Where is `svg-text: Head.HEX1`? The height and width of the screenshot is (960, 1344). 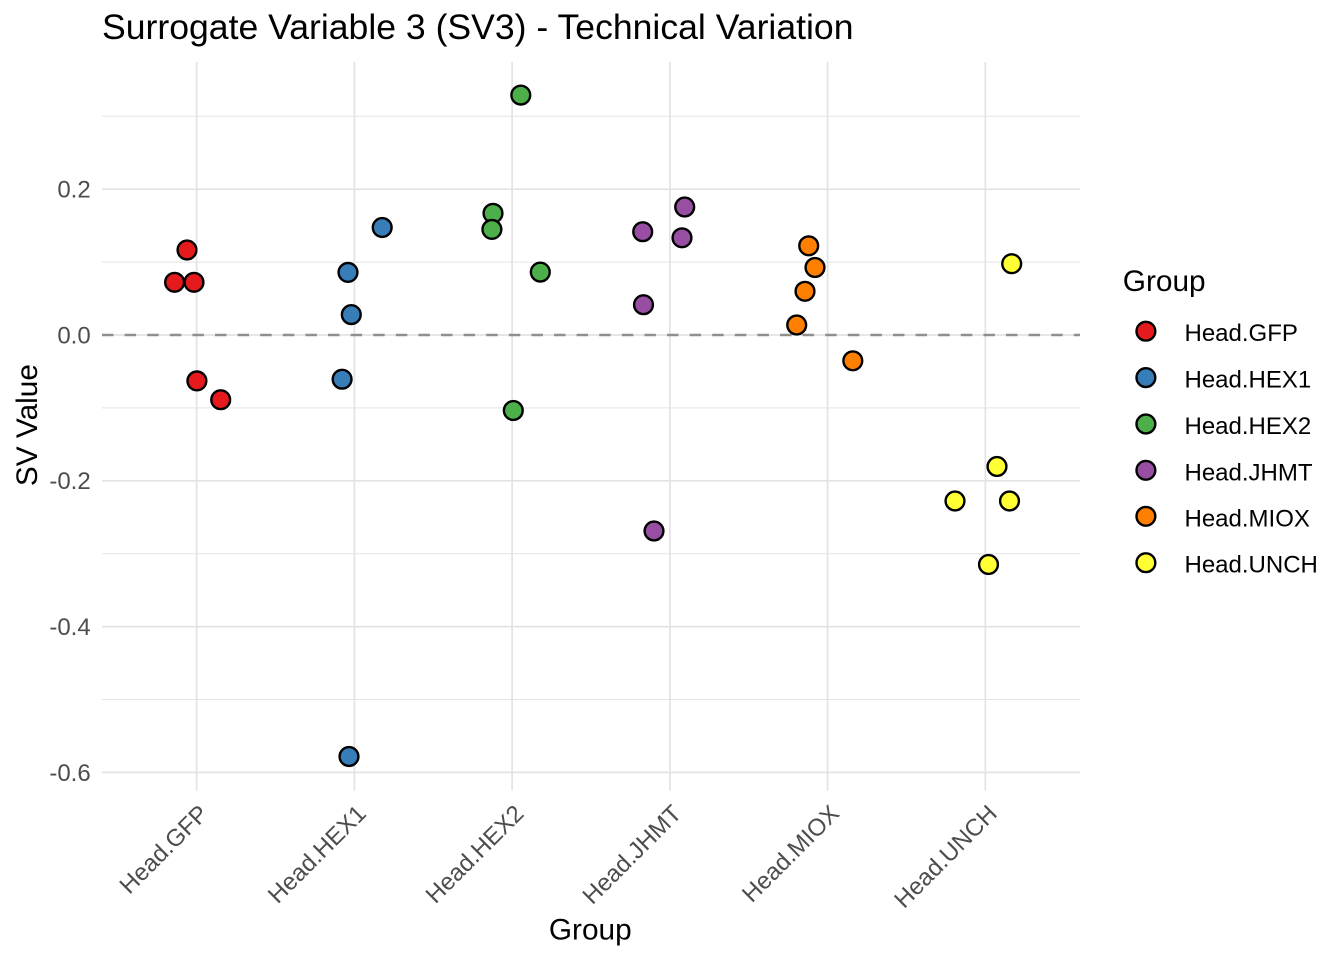
svg-text: Head.HEX1 is located at coordinates (1248, 380).